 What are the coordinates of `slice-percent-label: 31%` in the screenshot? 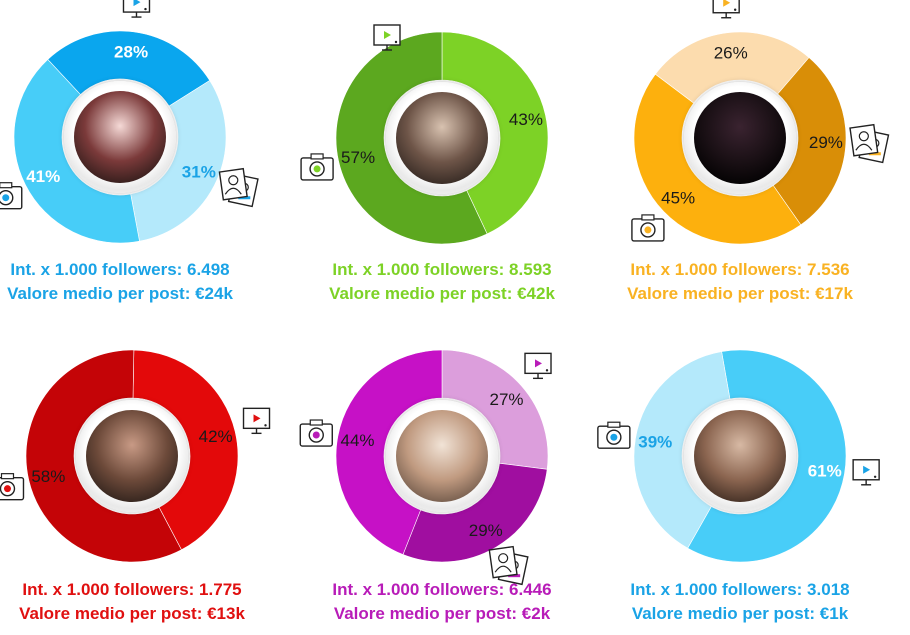 It's located at (199, 171).